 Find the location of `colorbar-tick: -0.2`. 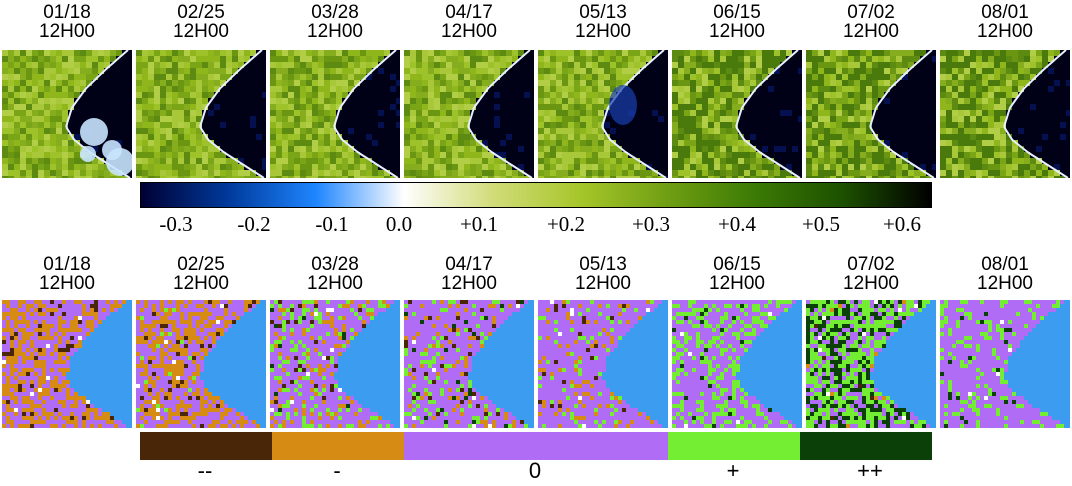

colorbar-tick: -0.2 is located at coordinates (254, 224).